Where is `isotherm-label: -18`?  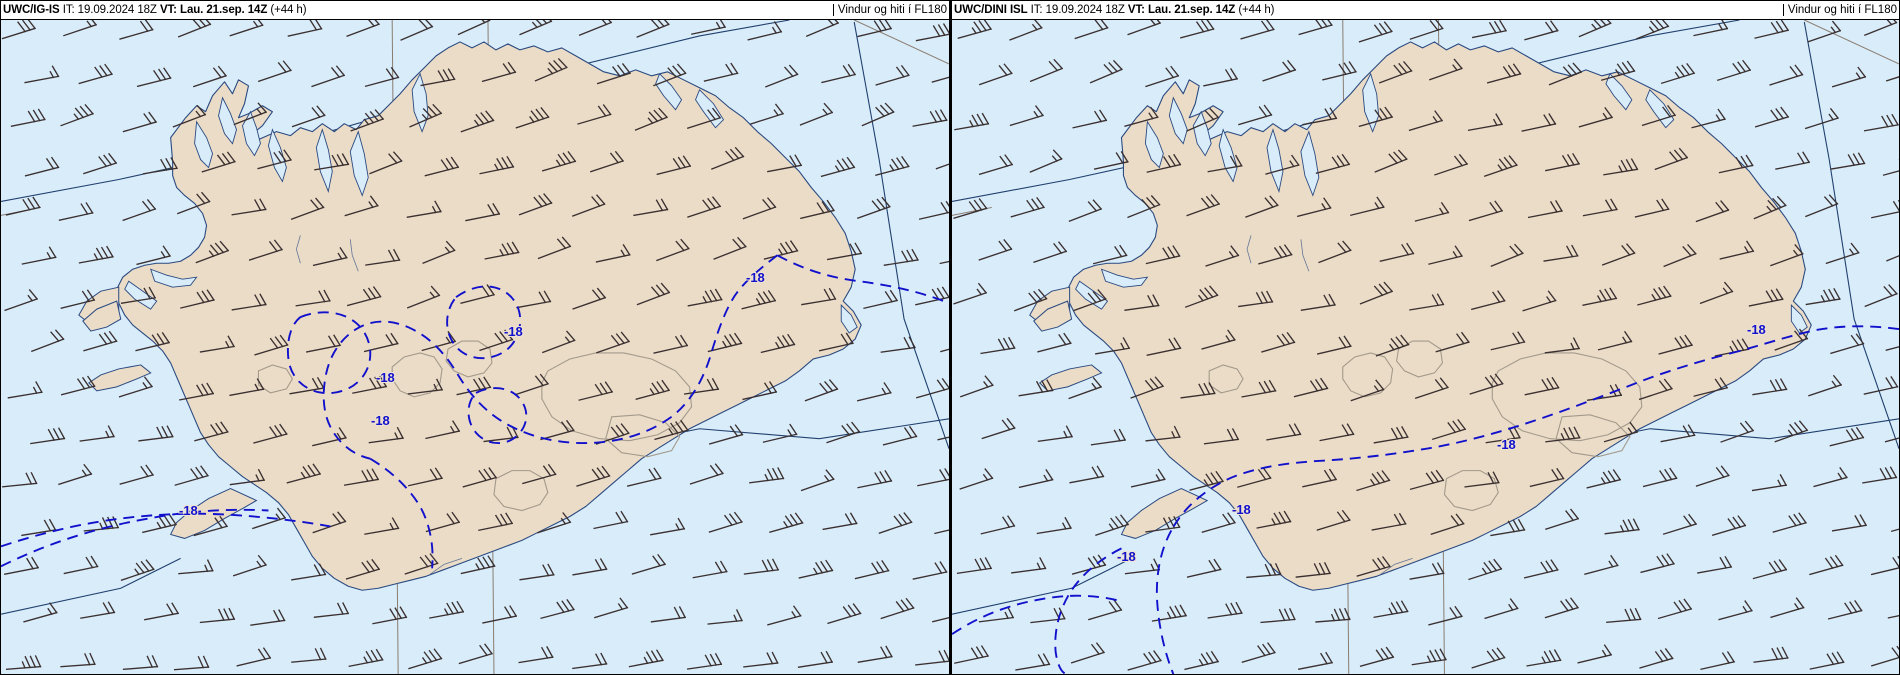 isotherm-label: -18 is located at coordinates (755, 277).